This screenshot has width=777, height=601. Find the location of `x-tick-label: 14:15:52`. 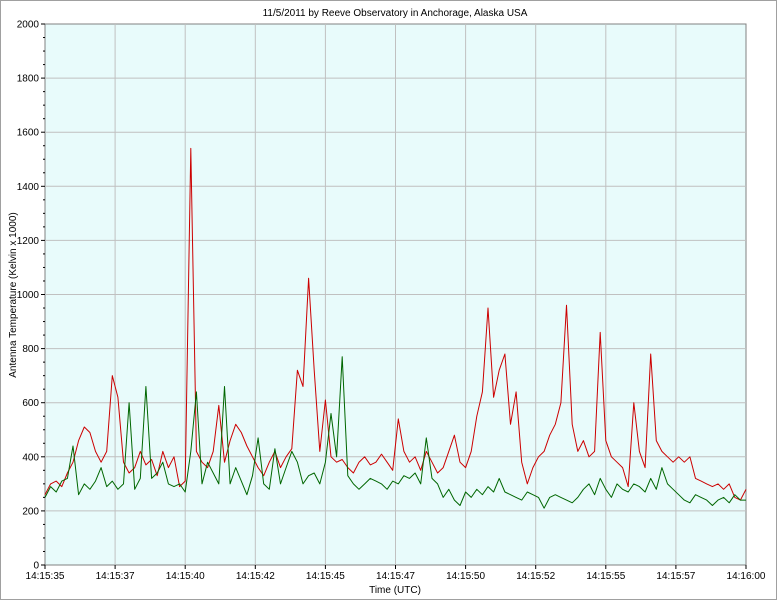

x-tick-label: 14:15:52 is located at coordinates (535, 576).